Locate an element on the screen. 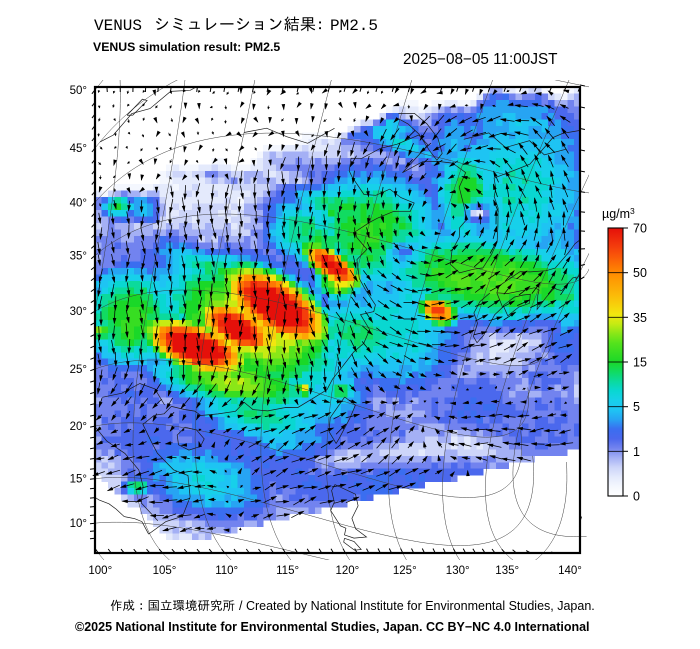 The image size is (700, 649). svg-text: 2025−08−05 11:00JST is located at coordinates (480, 59).